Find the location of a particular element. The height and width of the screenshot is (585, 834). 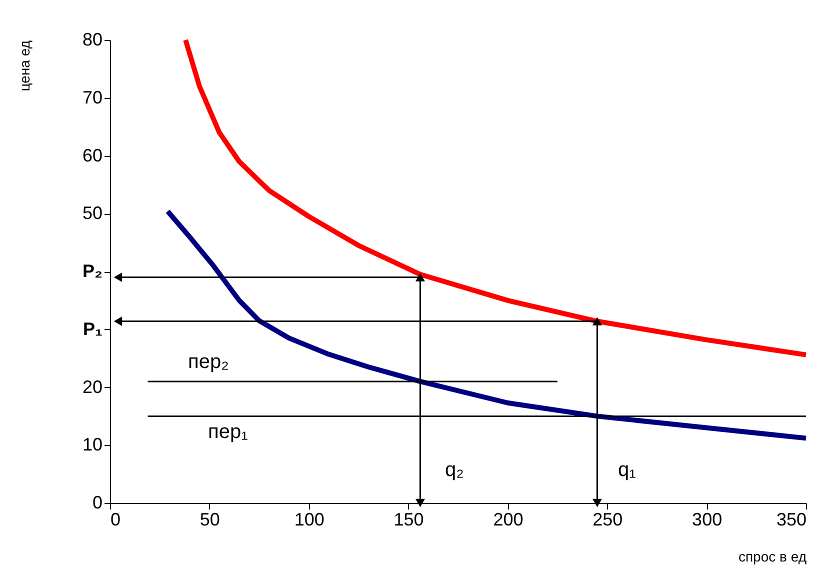

y-tick-label: 0 is located at coordinates (97, 502).